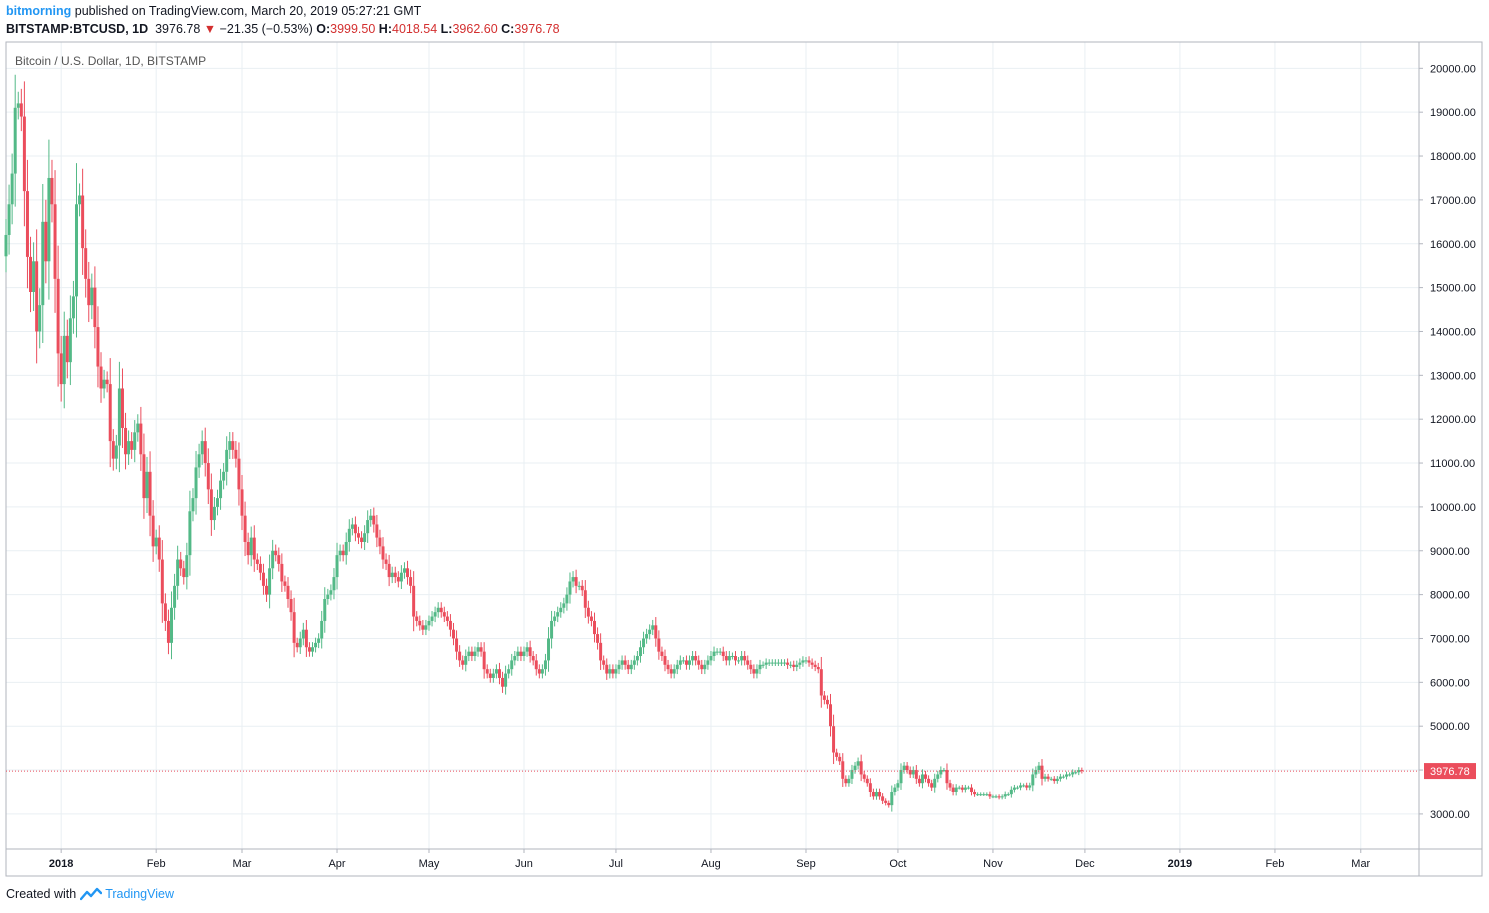  What do you see at coordinates (210, 29) in the screenshot?
I see `down-arrow-icon: ▼` at bounding box center [210, 29].